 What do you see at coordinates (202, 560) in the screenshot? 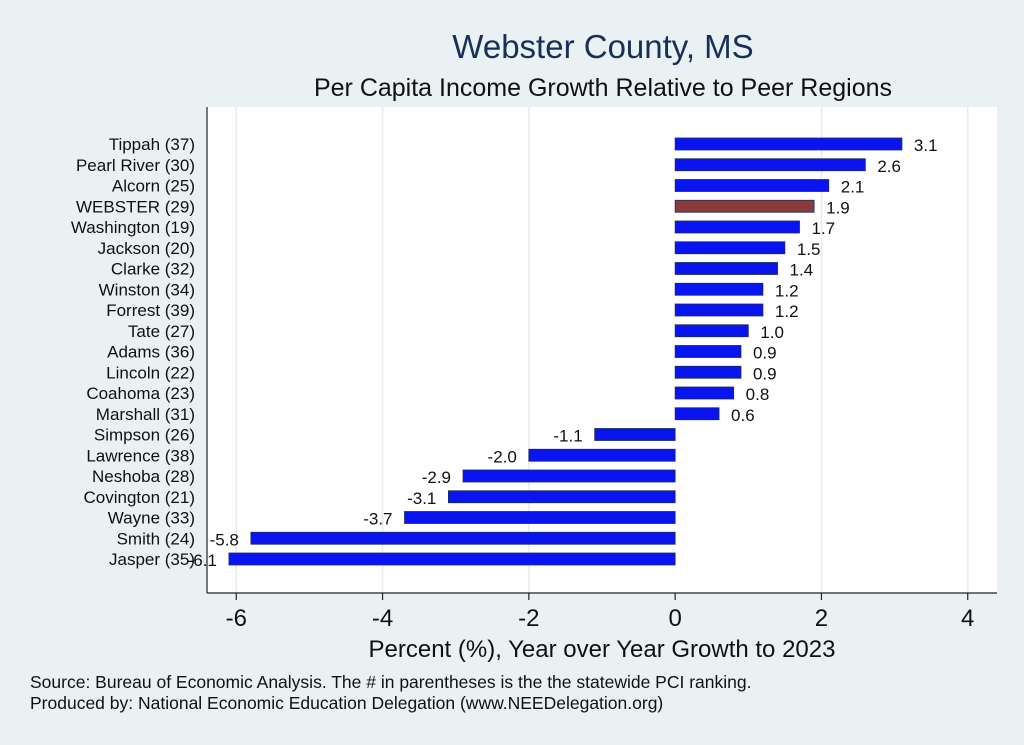
I see `value-label: -6.1` at bounding box center [202, 560].